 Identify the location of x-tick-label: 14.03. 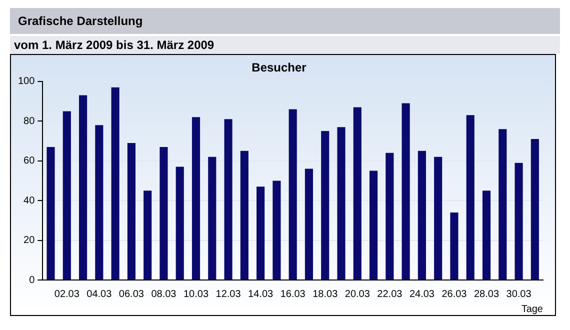
(261, 294).